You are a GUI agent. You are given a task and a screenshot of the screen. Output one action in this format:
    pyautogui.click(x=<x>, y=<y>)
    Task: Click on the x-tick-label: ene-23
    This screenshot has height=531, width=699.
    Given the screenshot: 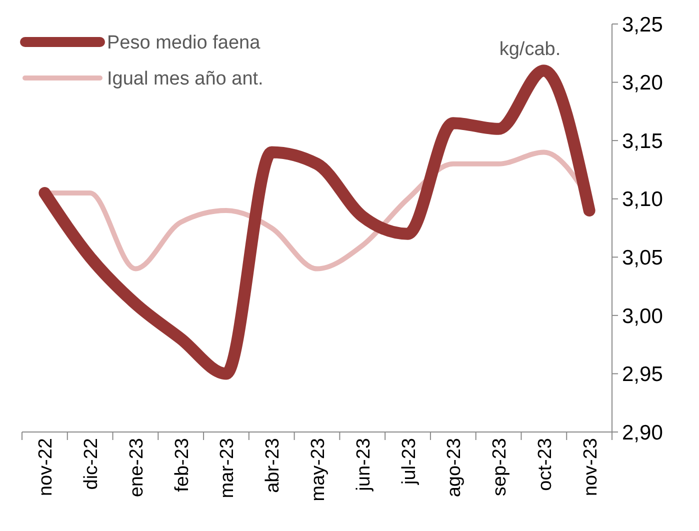 What is the action you would take?
    pyautogui.click(x=137, y=468)
    